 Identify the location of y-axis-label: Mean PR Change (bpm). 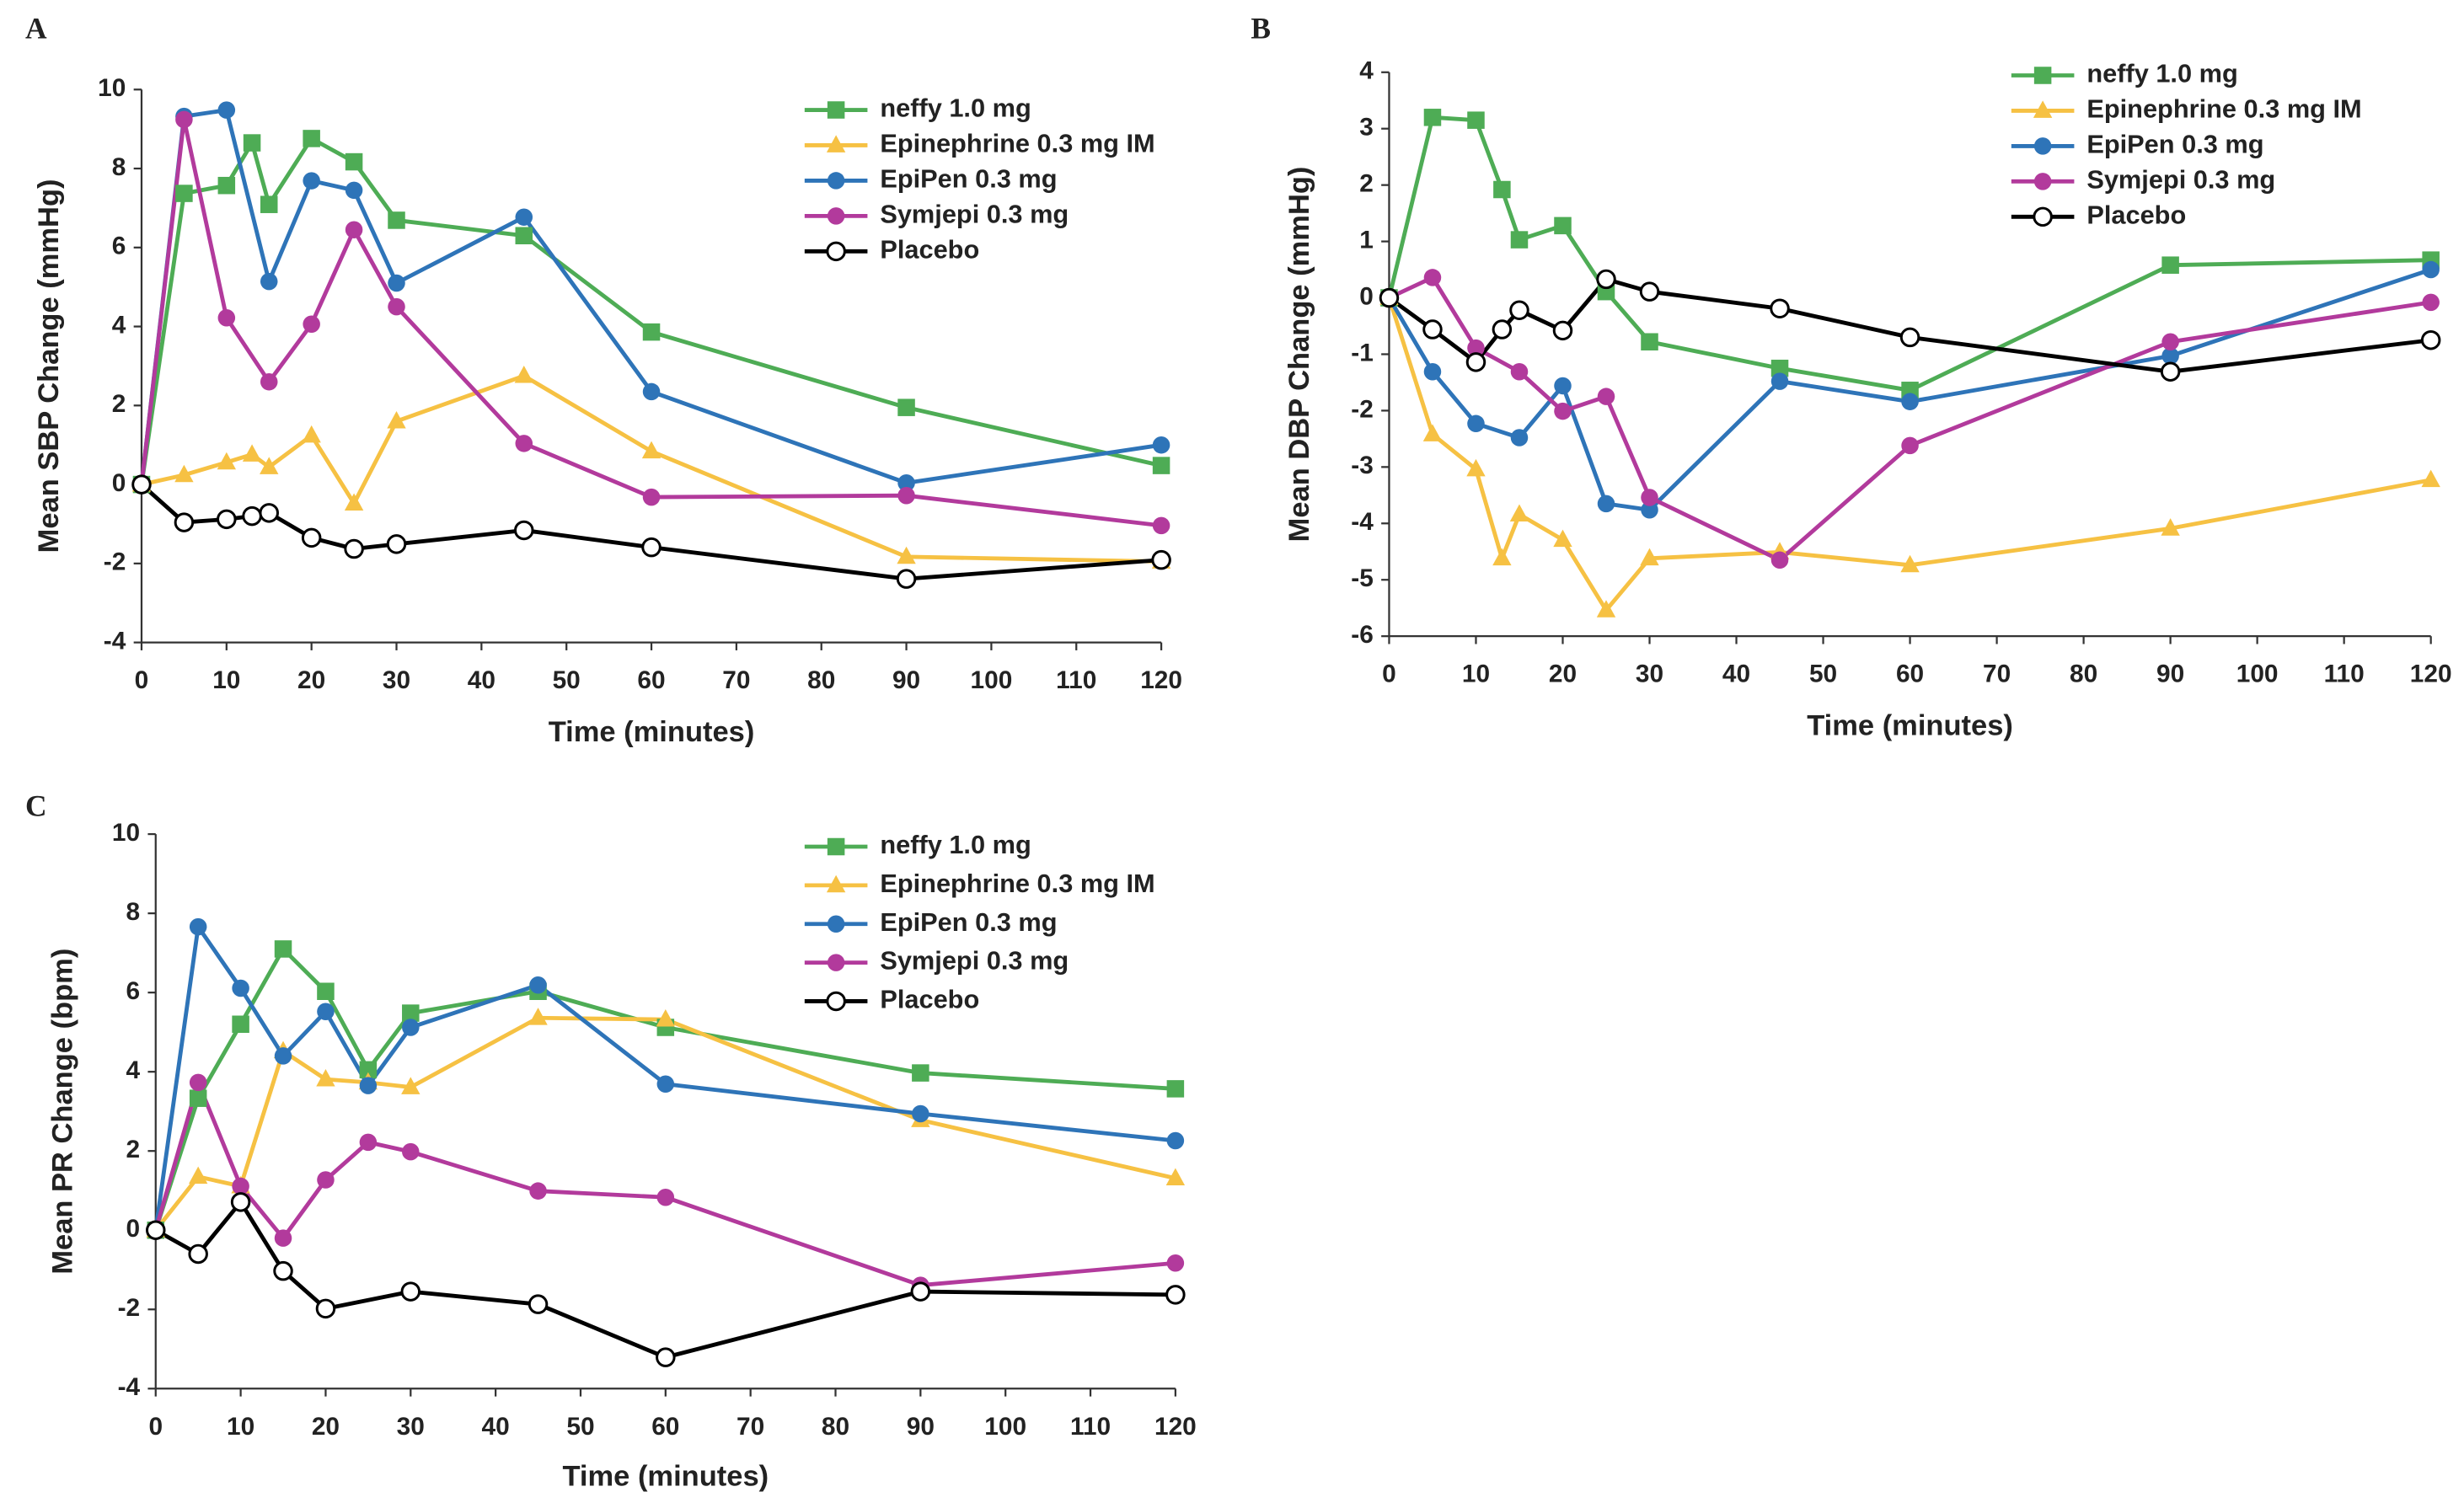
(63, 1112).